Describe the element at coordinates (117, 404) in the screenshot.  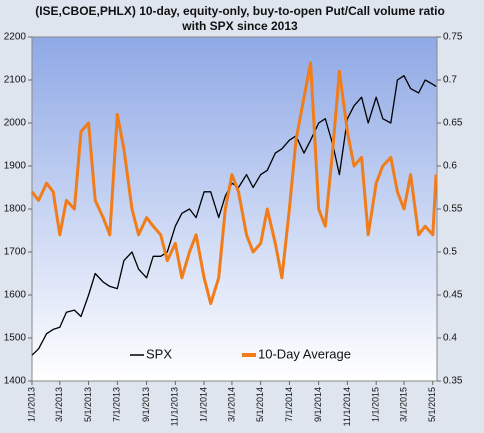
I see `x-tick-label: 7/1/2013` at that location.